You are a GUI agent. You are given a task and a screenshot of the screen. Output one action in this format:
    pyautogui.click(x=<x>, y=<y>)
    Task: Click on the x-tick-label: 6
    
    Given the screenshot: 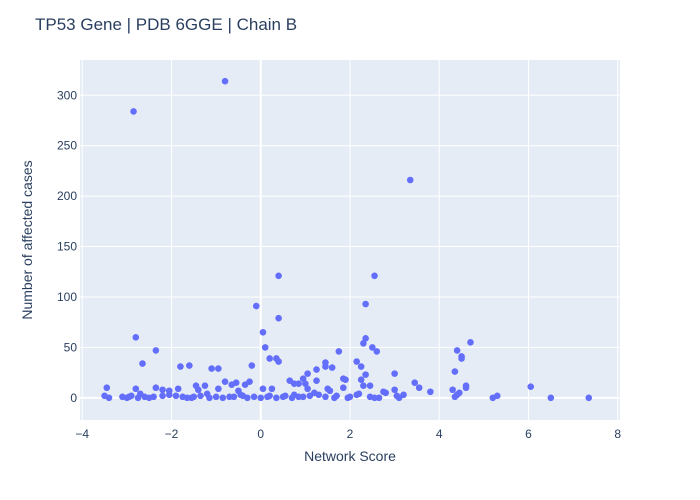 What is the action you would take?
    pyautogui.click(x=528, y=434)
    